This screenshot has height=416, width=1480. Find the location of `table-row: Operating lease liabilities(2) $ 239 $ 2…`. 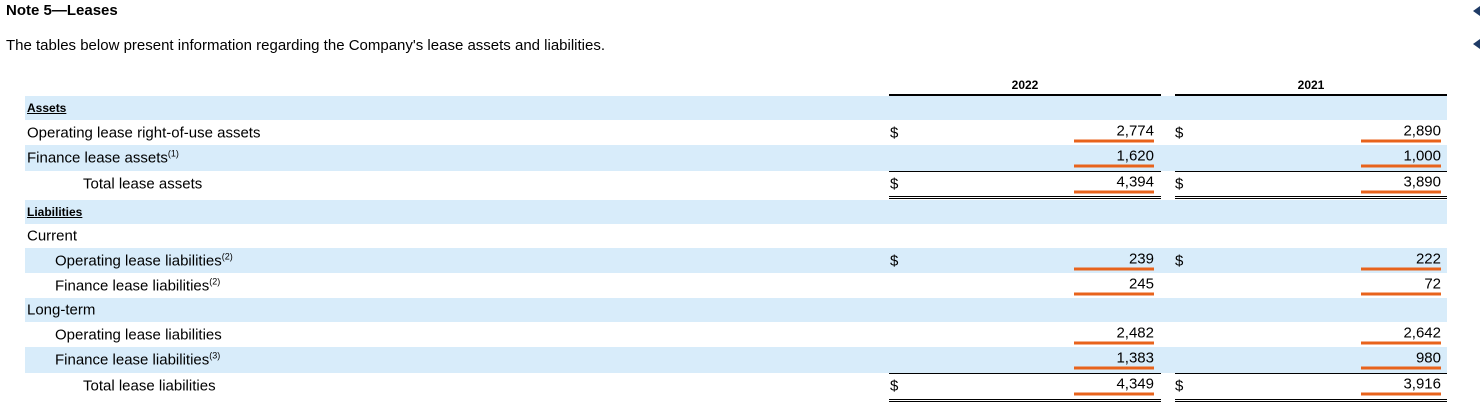

table-row: Operating lease liabilities(2) $ 239 $ 2… is located at coordinates (736, 260).